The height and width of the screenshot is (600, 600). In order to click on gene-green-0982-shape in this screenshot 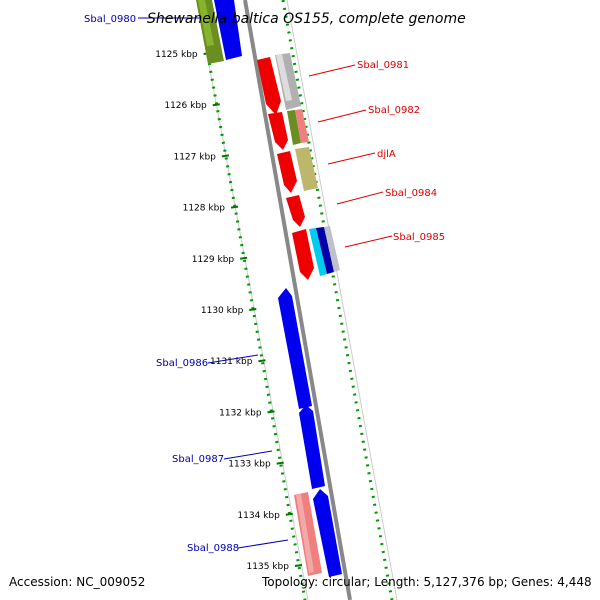, I will do `click(294, 127)`.